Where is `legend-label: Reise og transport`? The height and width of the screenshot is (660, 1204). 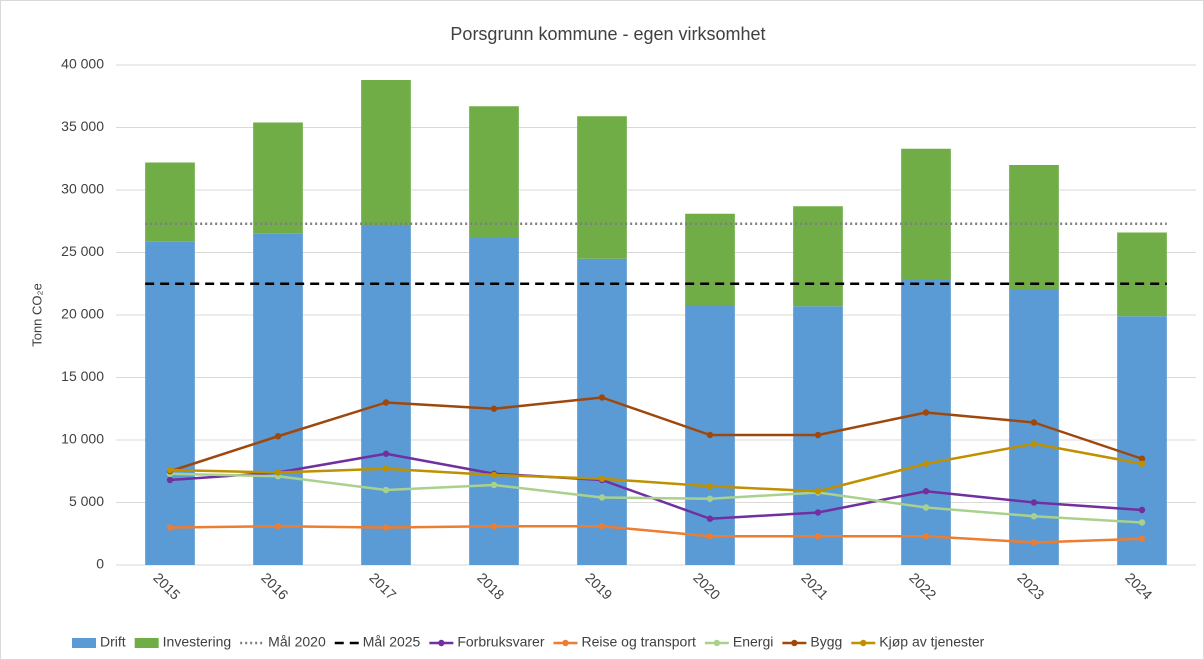 legend-label: Reise og transport is located at coordinates (638, 642).